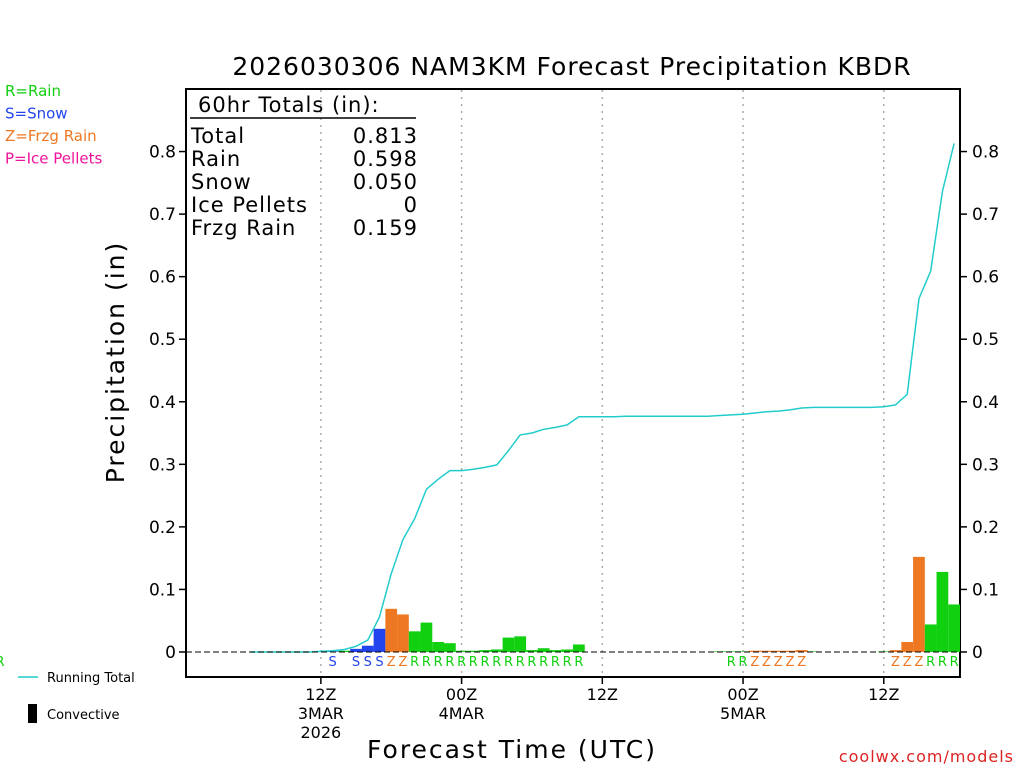 This screenshot has width=1024, height=768. Describe the element at coordinates (221, 182) in the screenshot. I see `totals-label: Snow` at that location.